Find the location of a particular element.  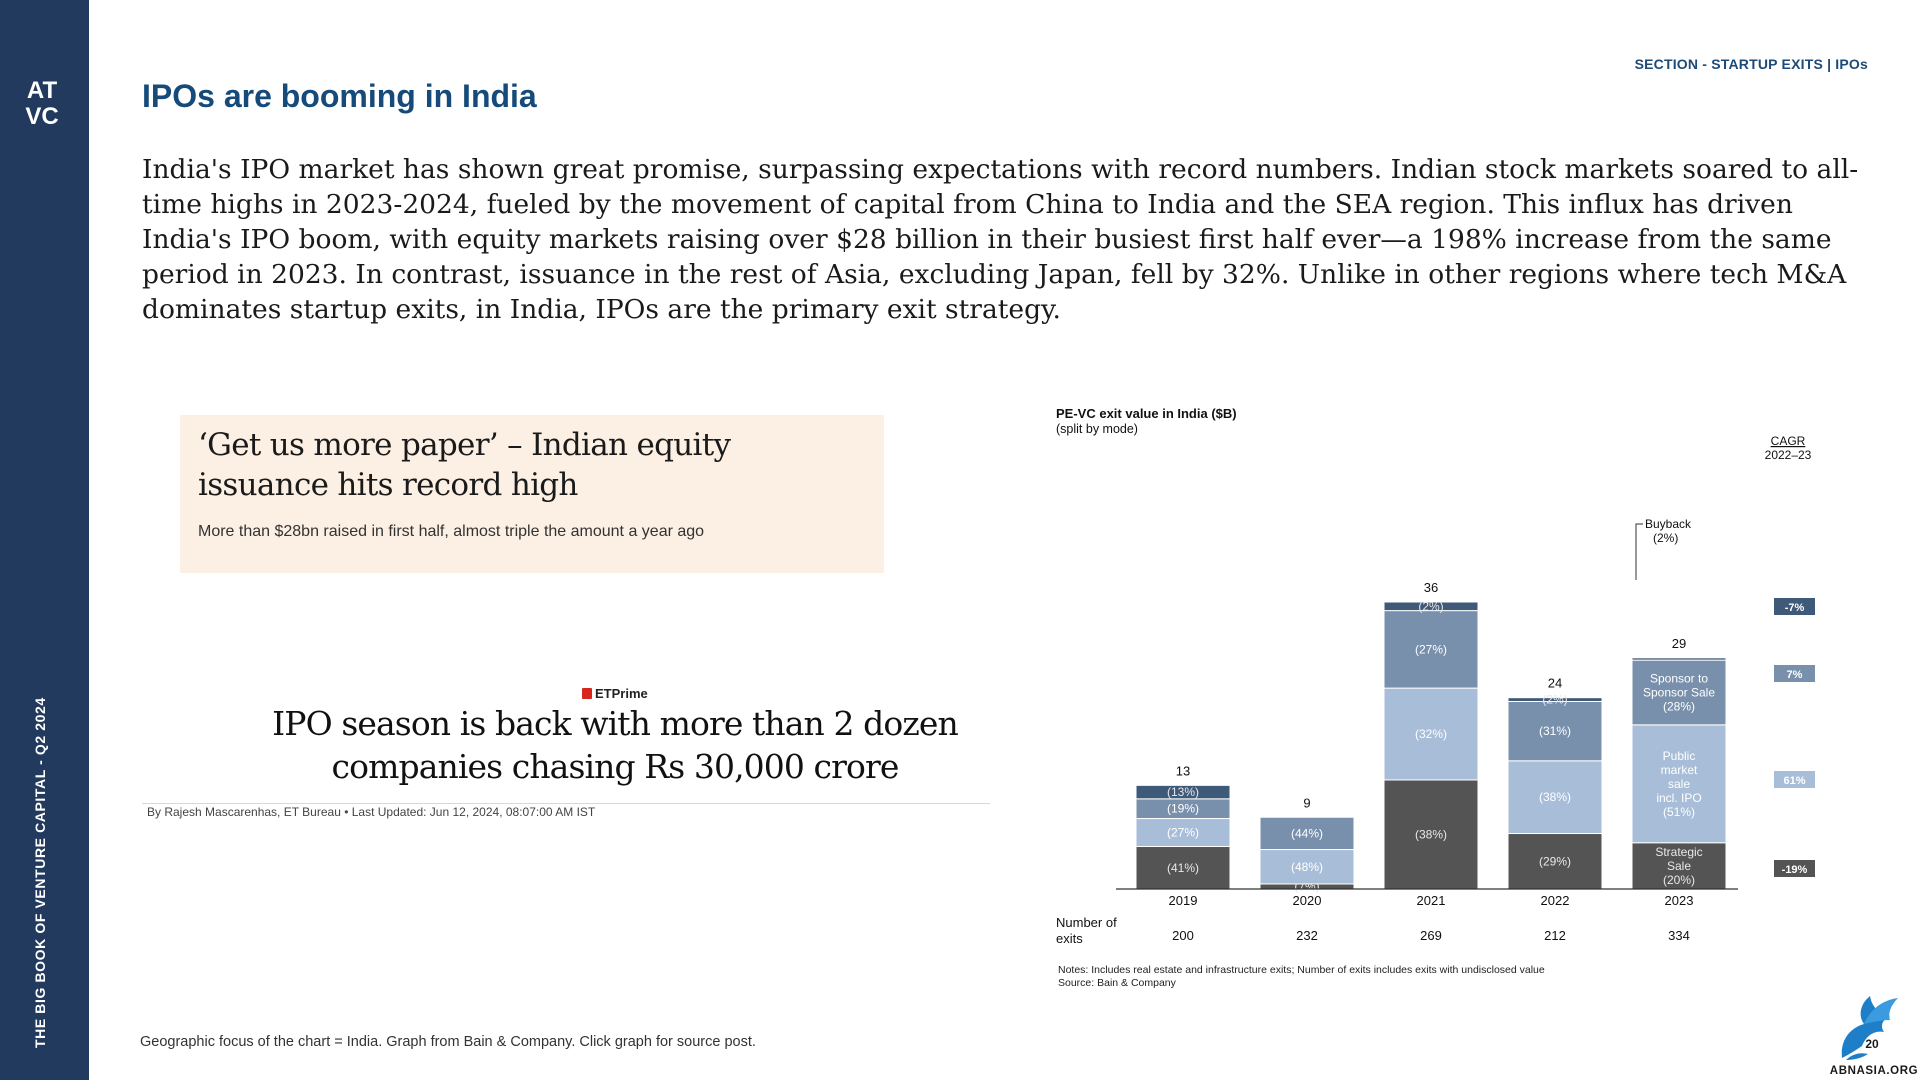

bar-segment-label: (41%) is located at coordinates (1183, 868).